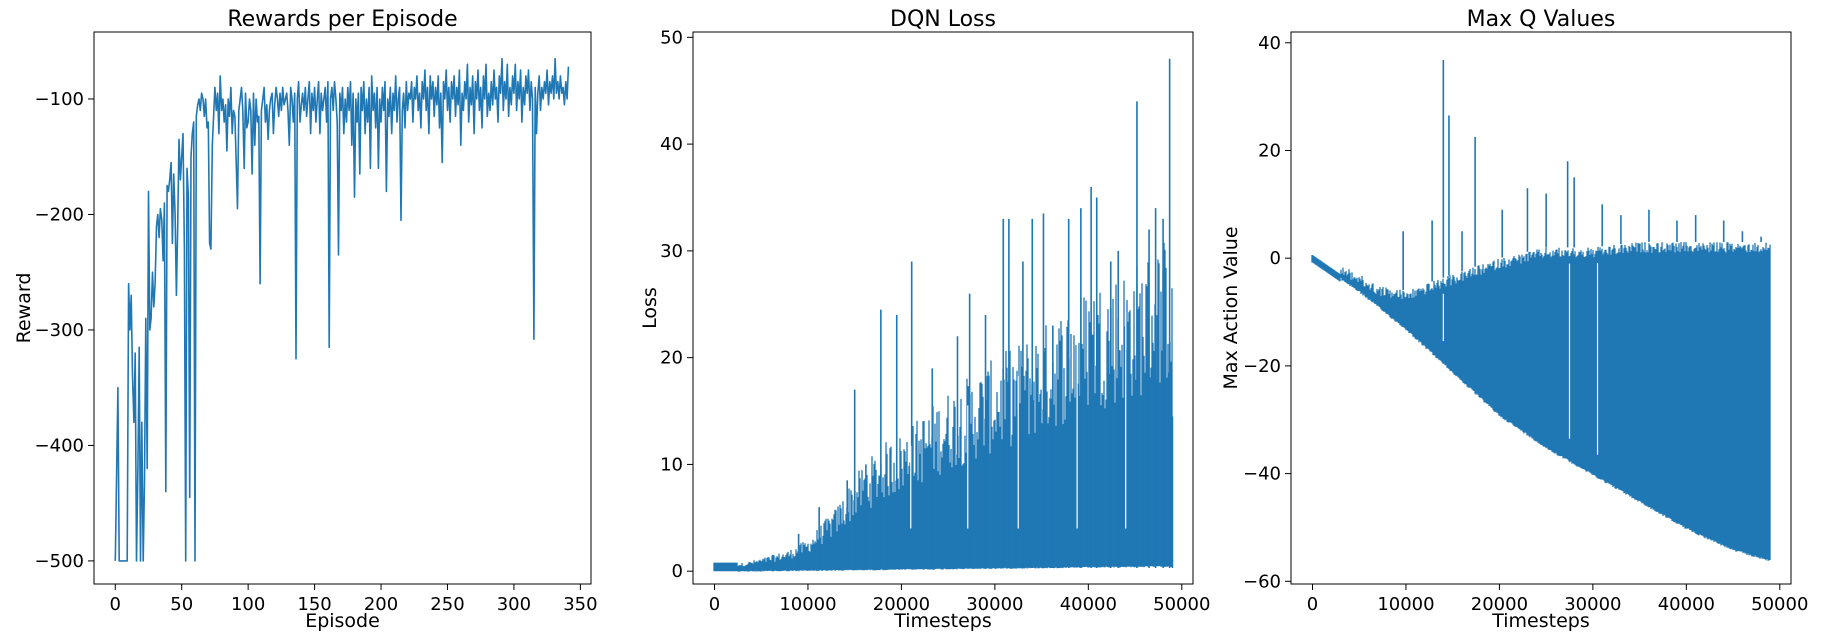  I want to click on maxq-x-tick-label: 0, so click(1312, 604).